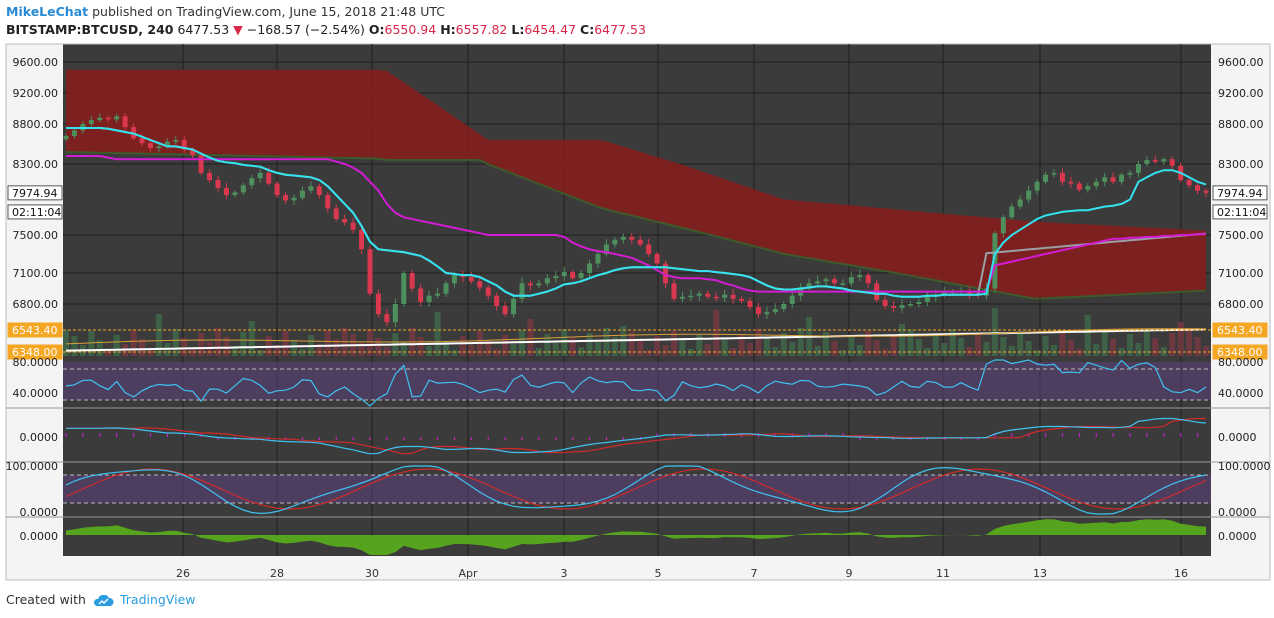 The width and height of the screenshot is (1274, 618). Describe the element at coordinates (36, 393) in the screenshot. I see `rsi-tick-left: 40.0000` at that location.